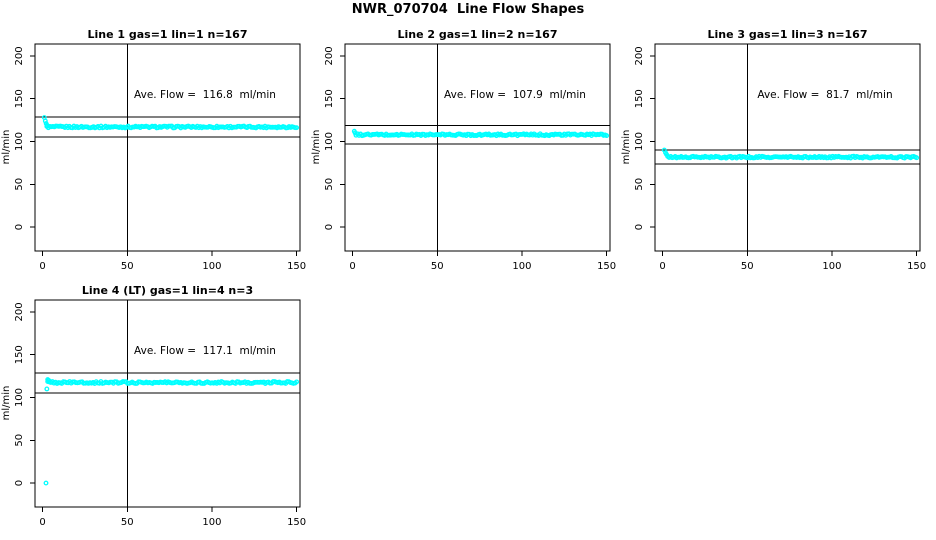  What do you see at coordinates (824, 95) in the screenshot?
I see `ave-flow-annotation: Ave. Flow = 81.7 ml/min` at bounding box center [824, 95].